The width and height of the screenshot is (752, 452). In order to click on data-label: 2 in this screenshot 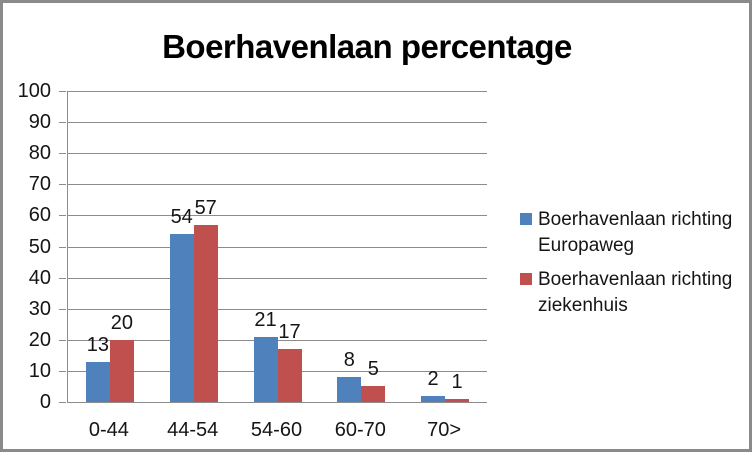, I will do `click(433, 378)`.